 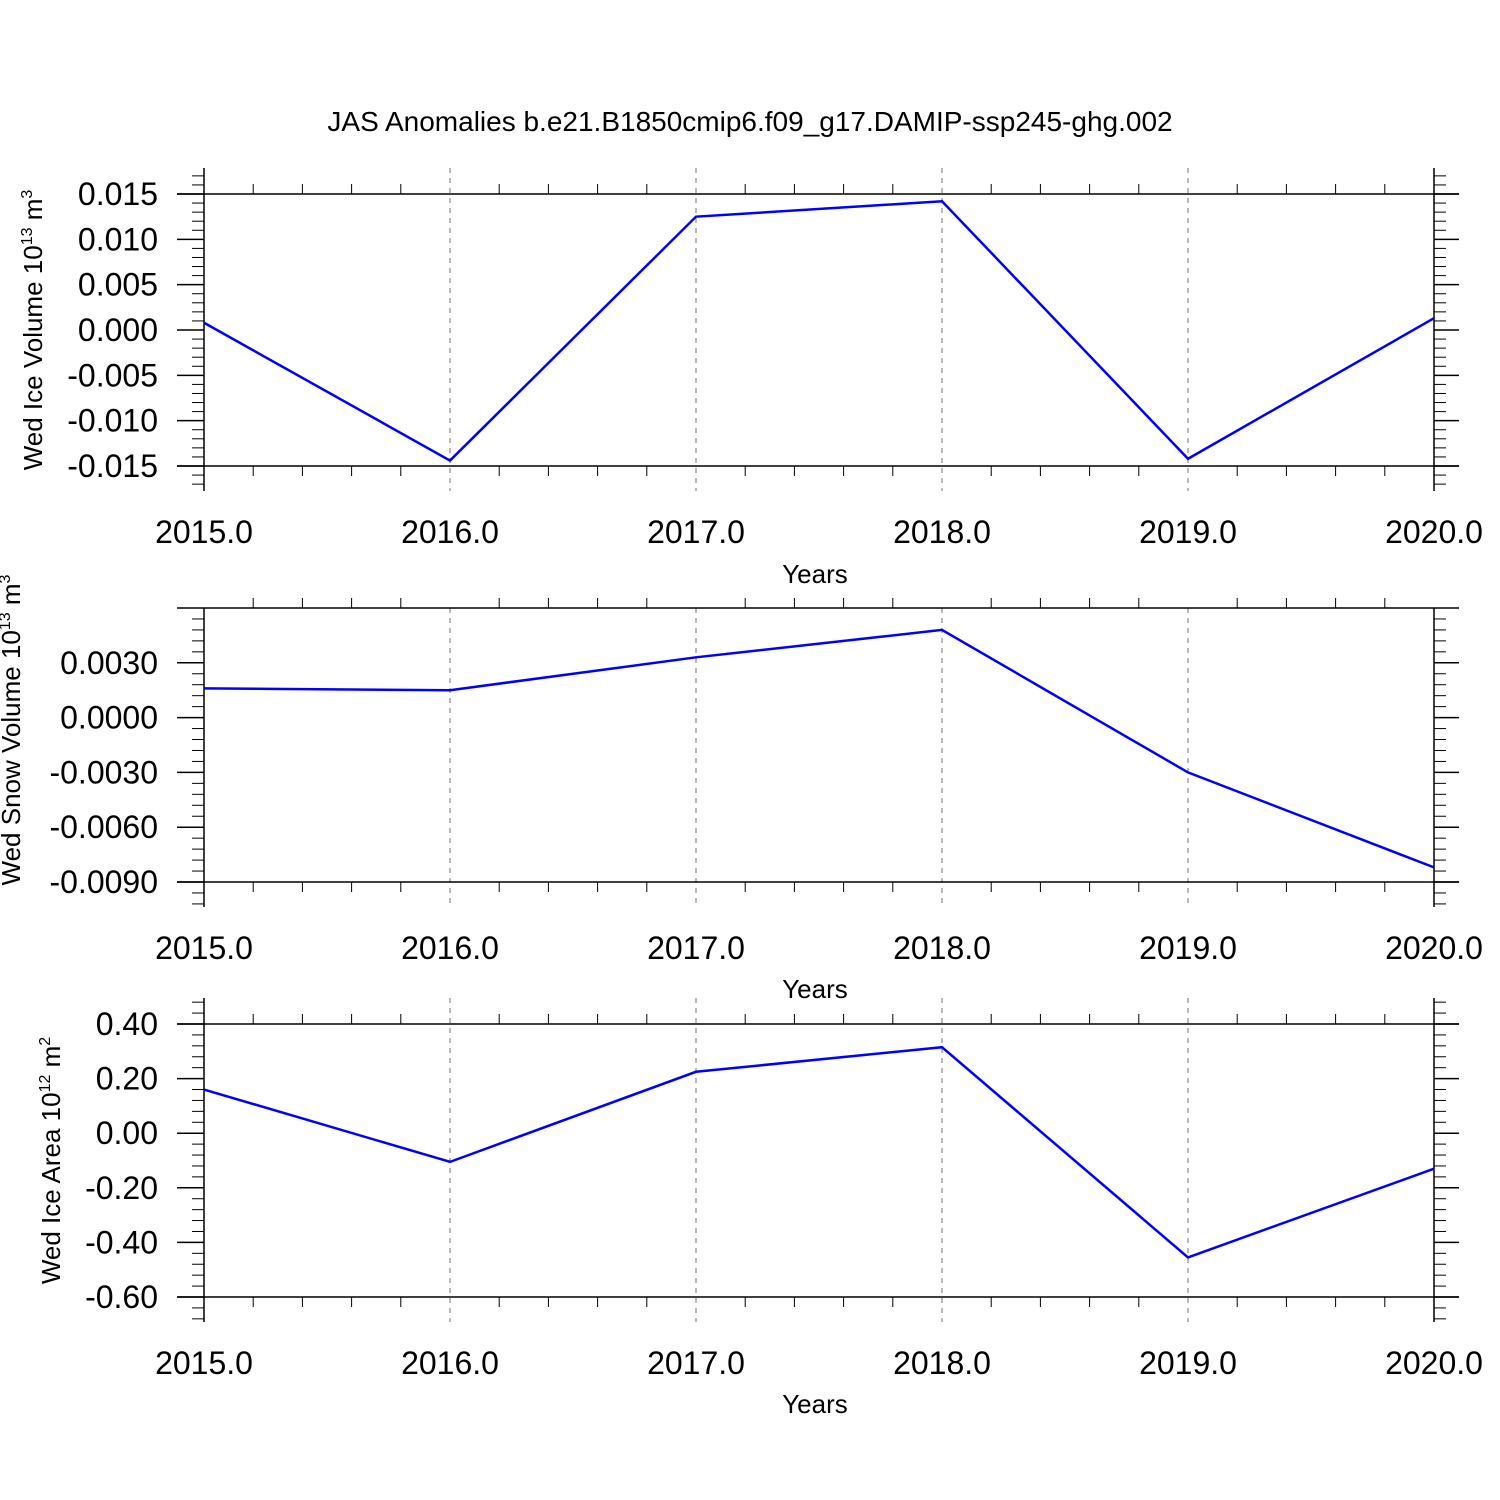 What do you see at coordinates (109, 663) in the screenshot?
I see `y-tick-label: 0.0030` at bounding box center [109, 663].